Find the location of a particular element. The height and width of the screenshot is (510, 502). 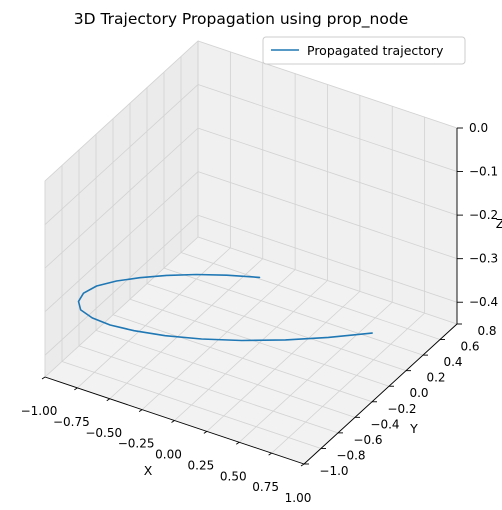

z-tick-label: 0.0 is located at coordinates (478, 128).